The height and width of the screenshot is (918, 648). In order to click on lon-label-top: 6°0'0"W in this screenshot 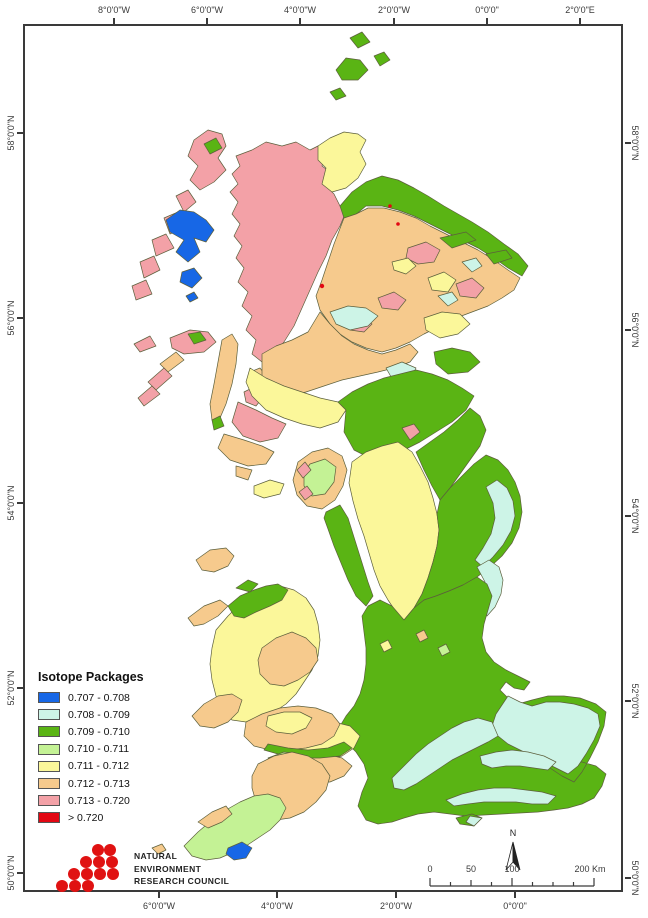, I will do `click(207, 10)`.